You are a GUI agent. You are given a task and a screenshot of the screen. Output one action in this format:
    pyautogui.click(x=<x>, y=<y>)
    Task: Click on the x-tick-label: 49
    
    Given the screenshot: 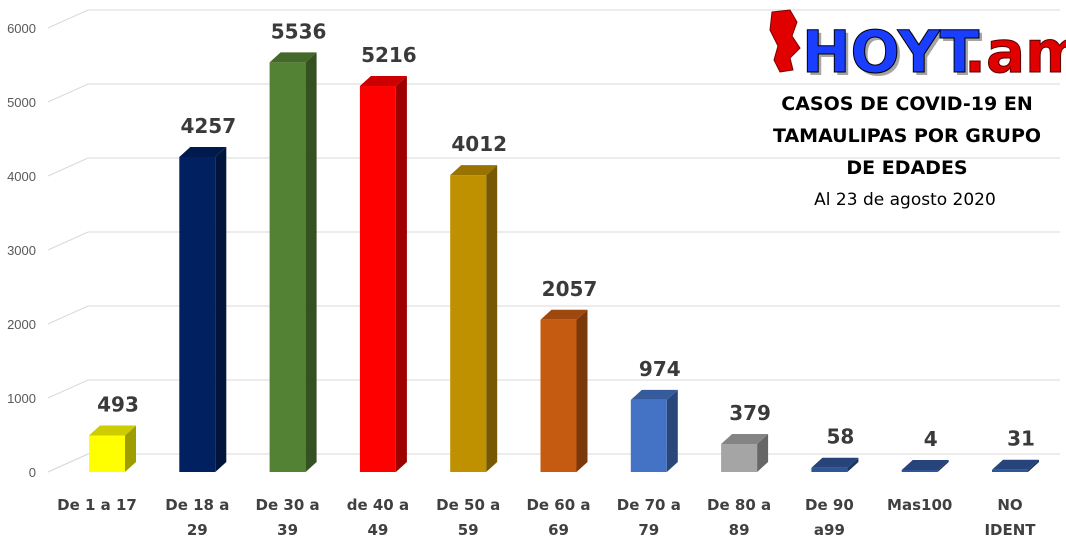 What is the action you would take?
    pyautogui.click(x=377, y=530)
    